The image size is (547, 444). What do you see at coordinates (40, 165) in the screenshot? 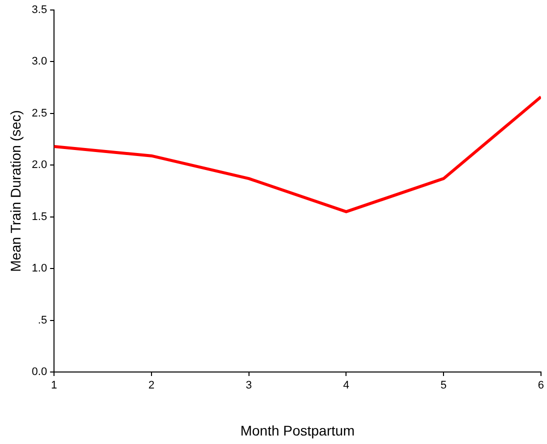
I see `y-tick-label: 2.0` at bounding box center [40, 165].